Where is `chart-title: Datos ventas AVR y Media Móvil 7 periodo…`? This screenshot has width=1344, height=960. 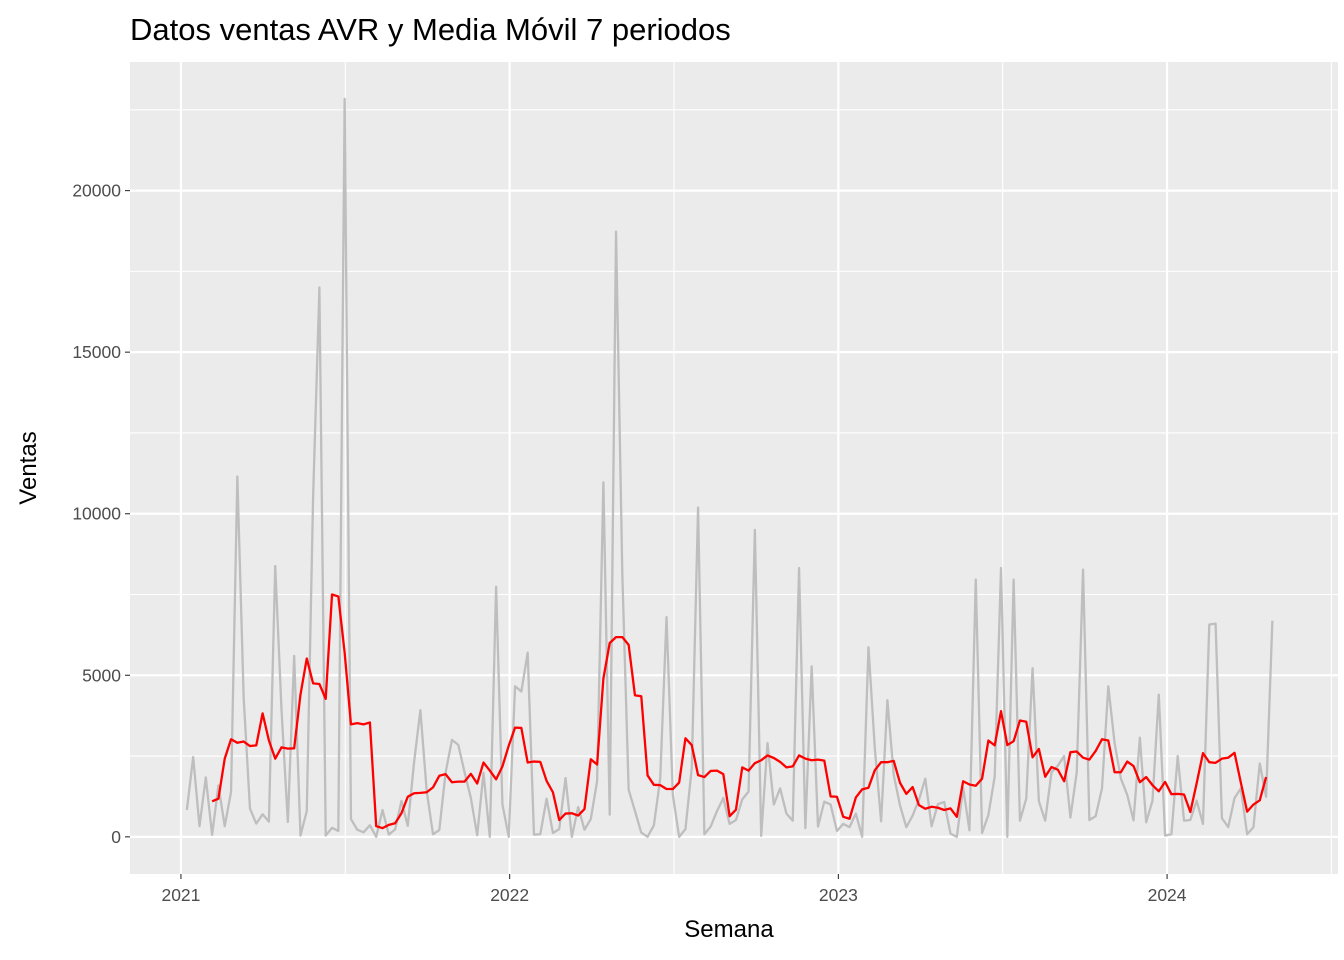
chart-title: Datos ventas AVR y Media Móvil 7 periodo… is located at coordinates (430, 29).